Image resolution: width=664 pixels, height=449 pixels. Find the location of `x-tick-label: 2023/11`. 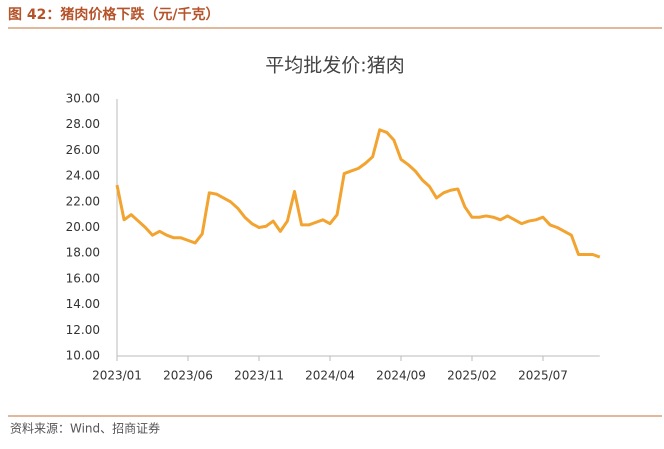

x-tick-label: 2023/11 is located at coordinates (259, 376).